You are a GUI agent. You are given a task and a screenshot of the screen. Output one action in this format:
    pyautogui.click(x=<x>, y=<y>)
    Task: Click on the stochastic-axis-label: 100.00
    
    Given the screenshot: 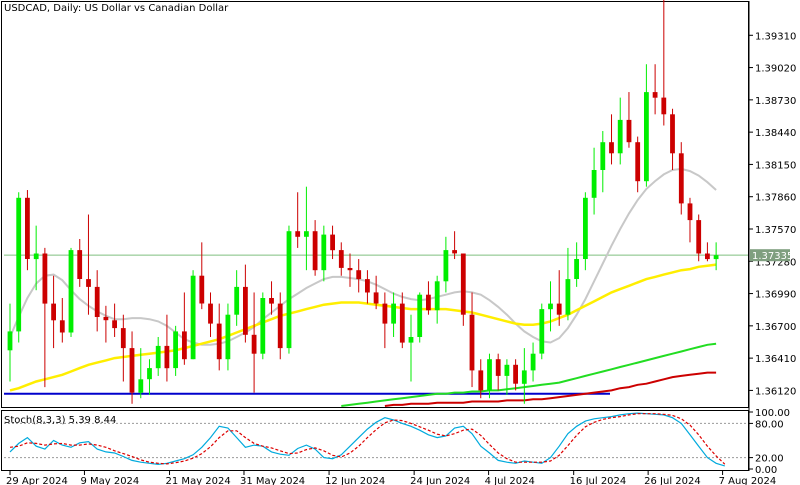 What is the action you would take?
    pyautogui.click(x=772, y=413)
    